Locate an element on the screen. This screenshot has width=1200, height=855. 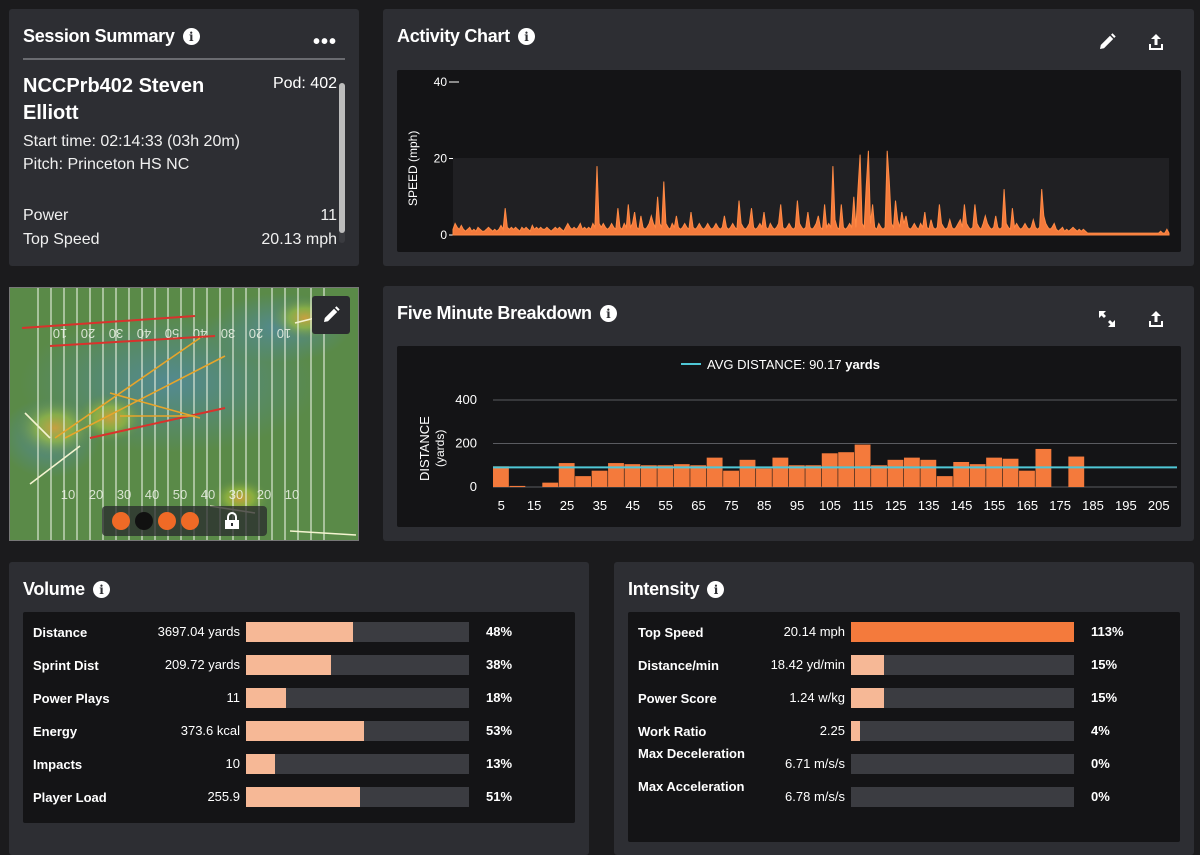
metric-value: 11 is located at coordinates (233, 697).